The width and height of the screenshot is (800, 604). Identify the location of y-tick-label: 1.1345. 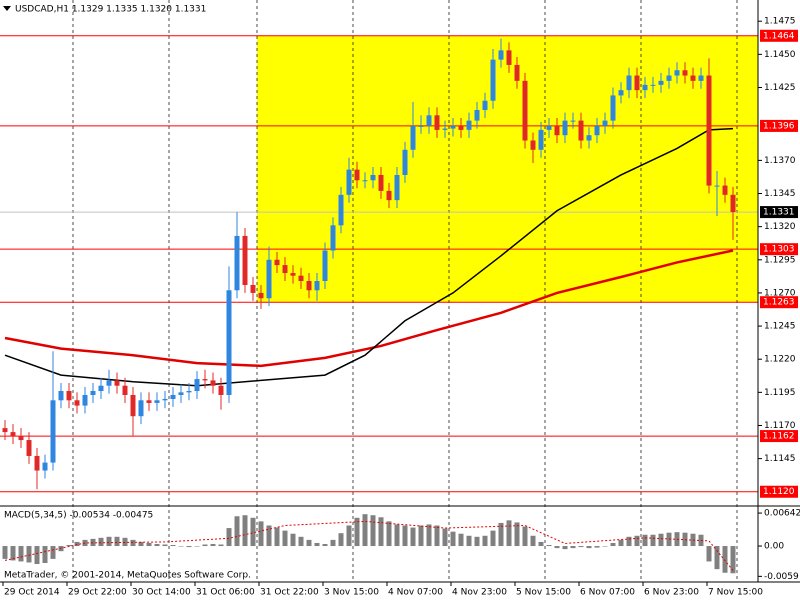
(780, 194).